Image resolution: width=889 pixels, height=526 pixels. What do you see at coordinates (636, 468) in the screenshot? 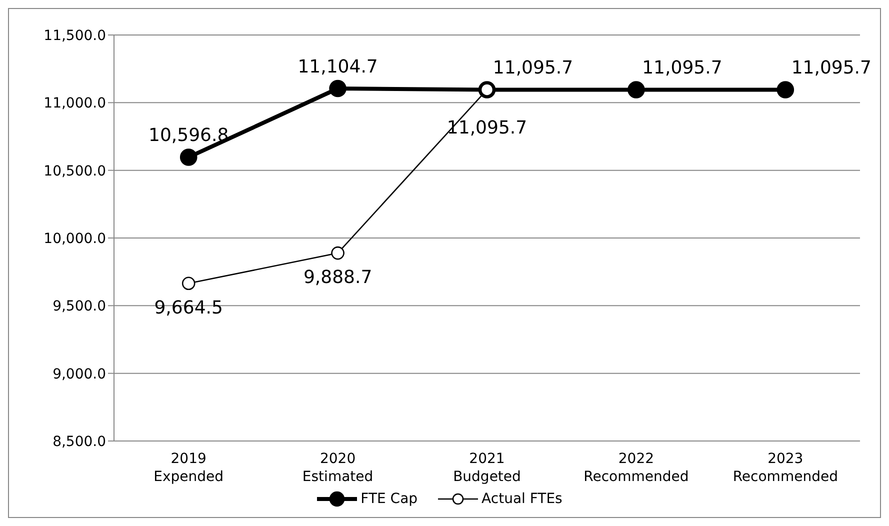
I see `x-tick-label: 2022 Recommended` at bounding box center [636, 468].